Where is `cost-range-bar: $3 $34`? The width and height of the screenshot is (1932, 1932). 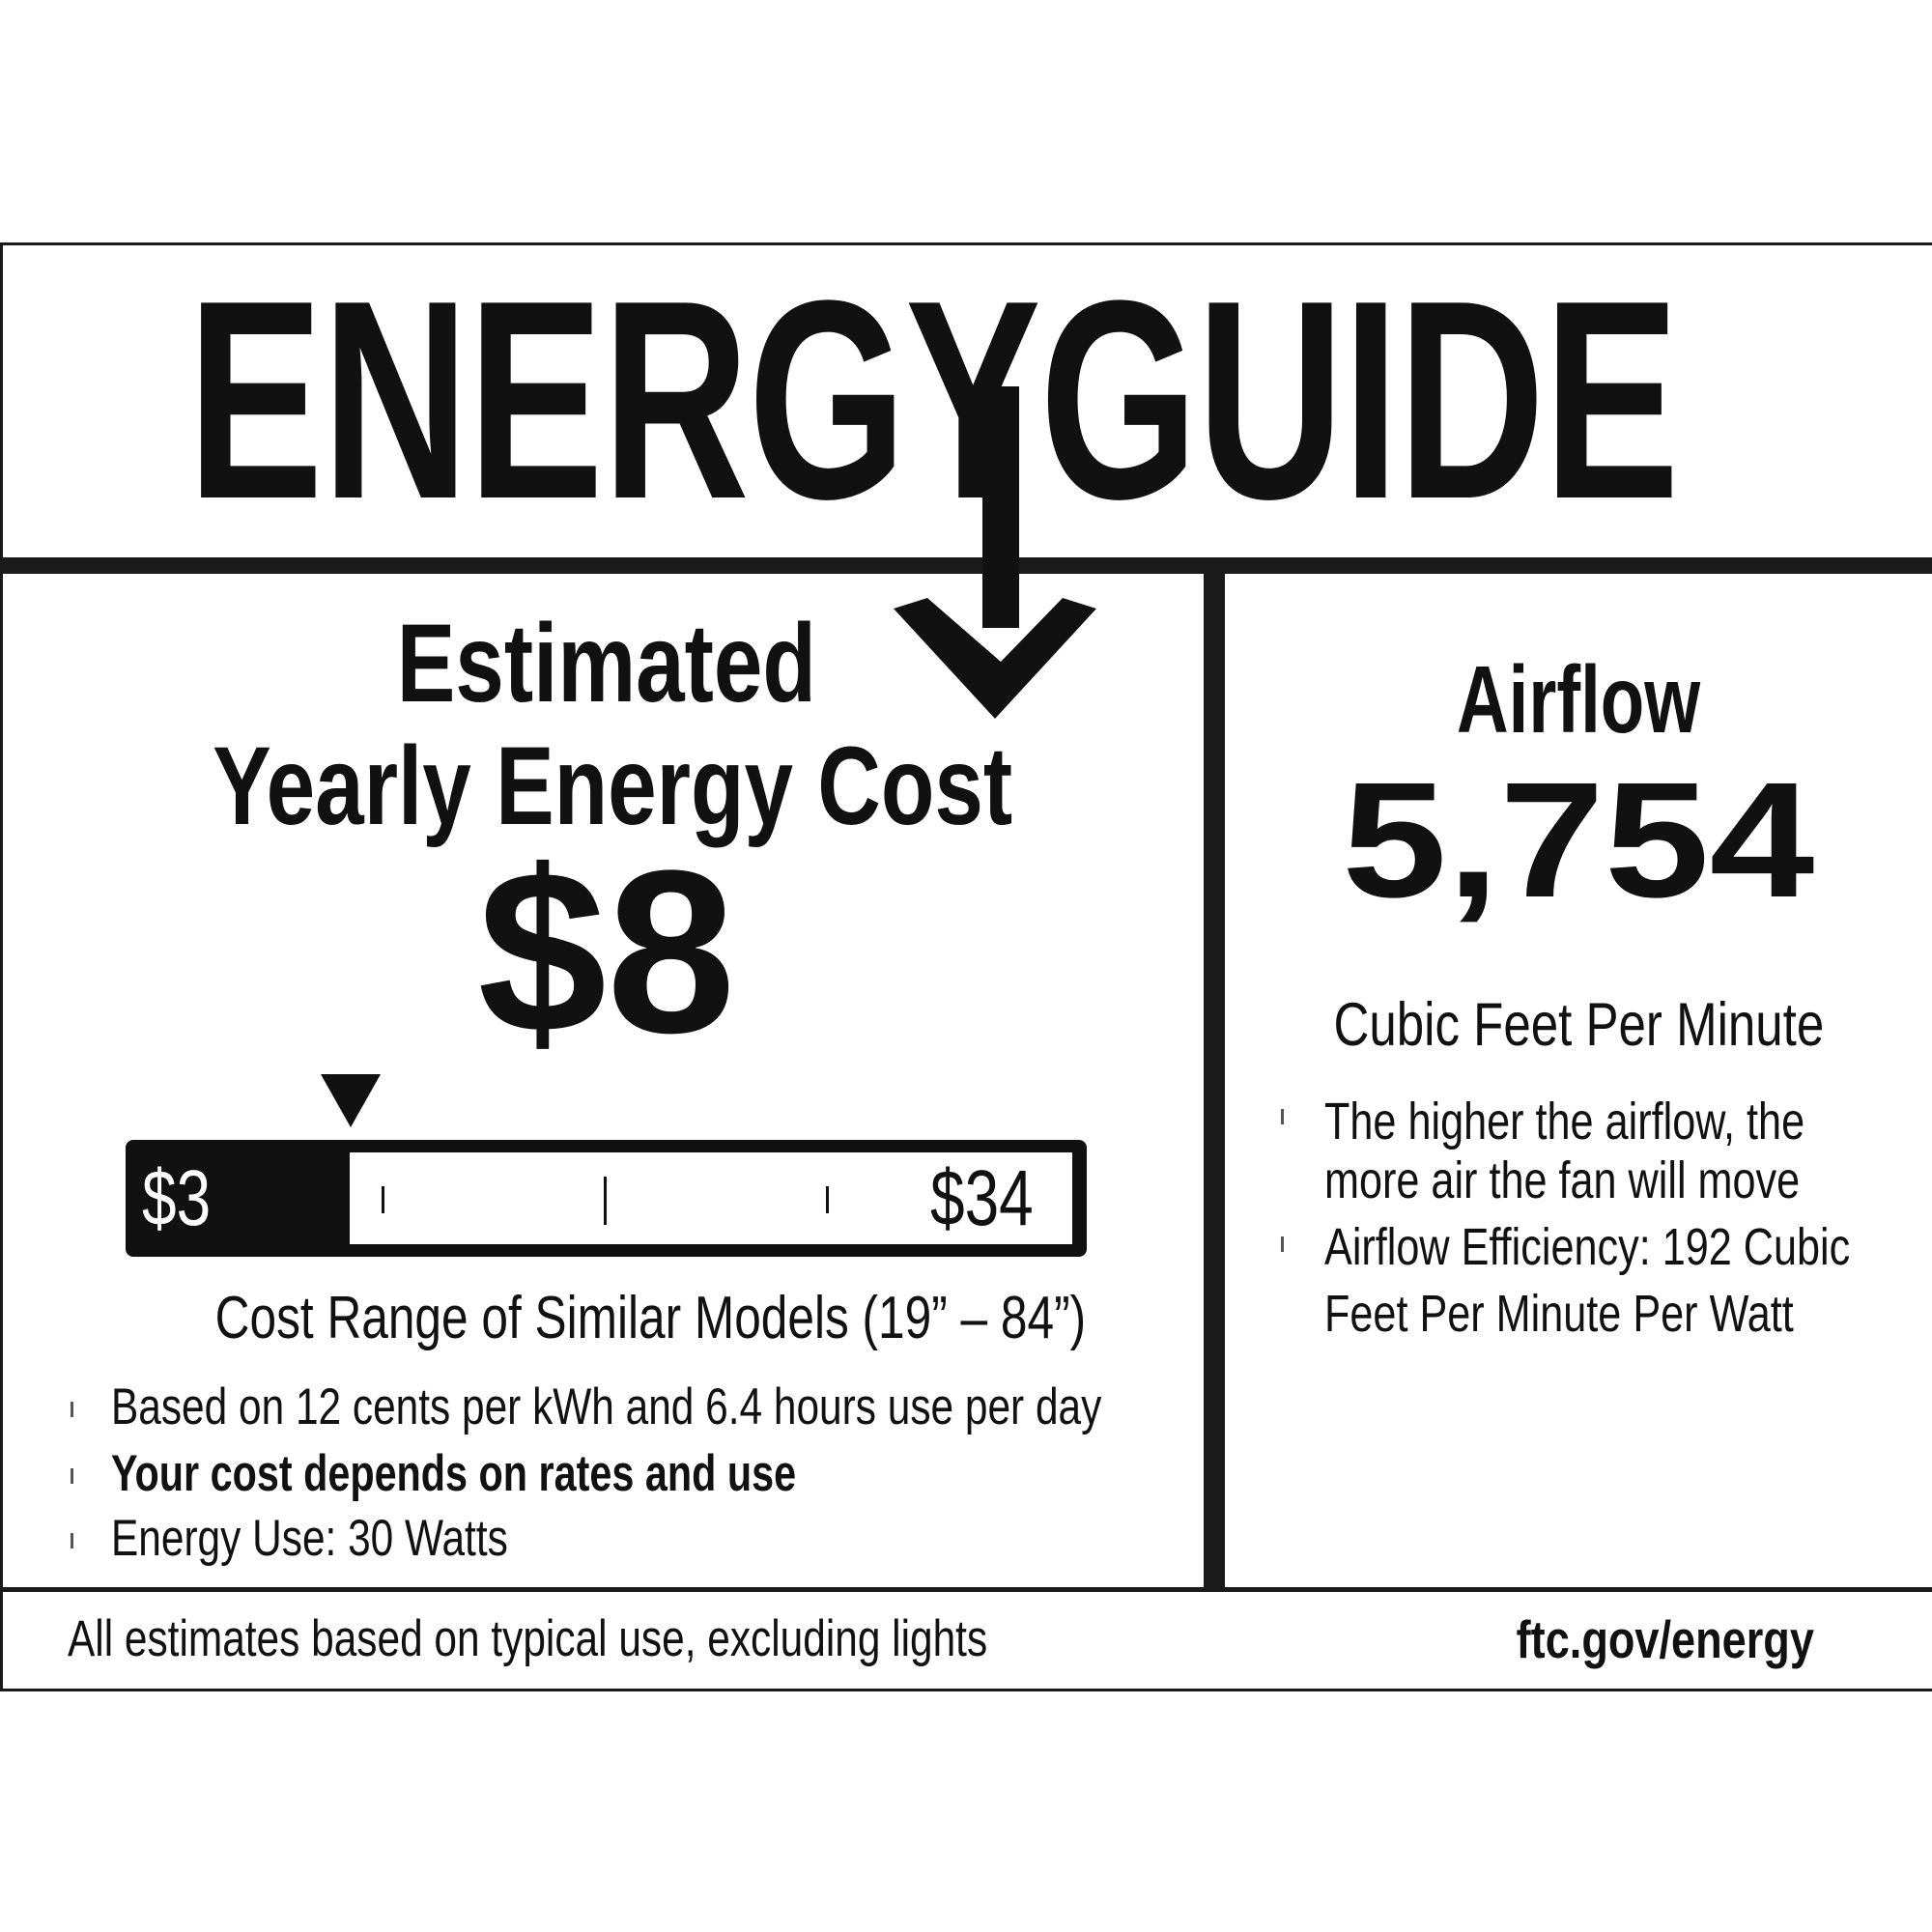
cost-range-bar: $3 $34 is located at coordinates (606, 1198).